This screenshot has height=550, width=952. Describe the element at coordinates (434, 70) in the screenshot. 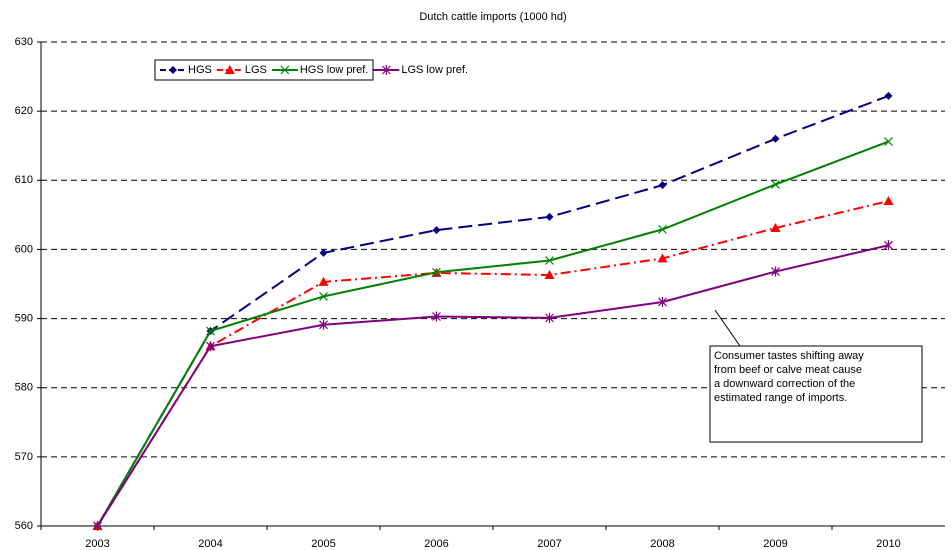

I see `legend-label: LGS low pref.` at that location.